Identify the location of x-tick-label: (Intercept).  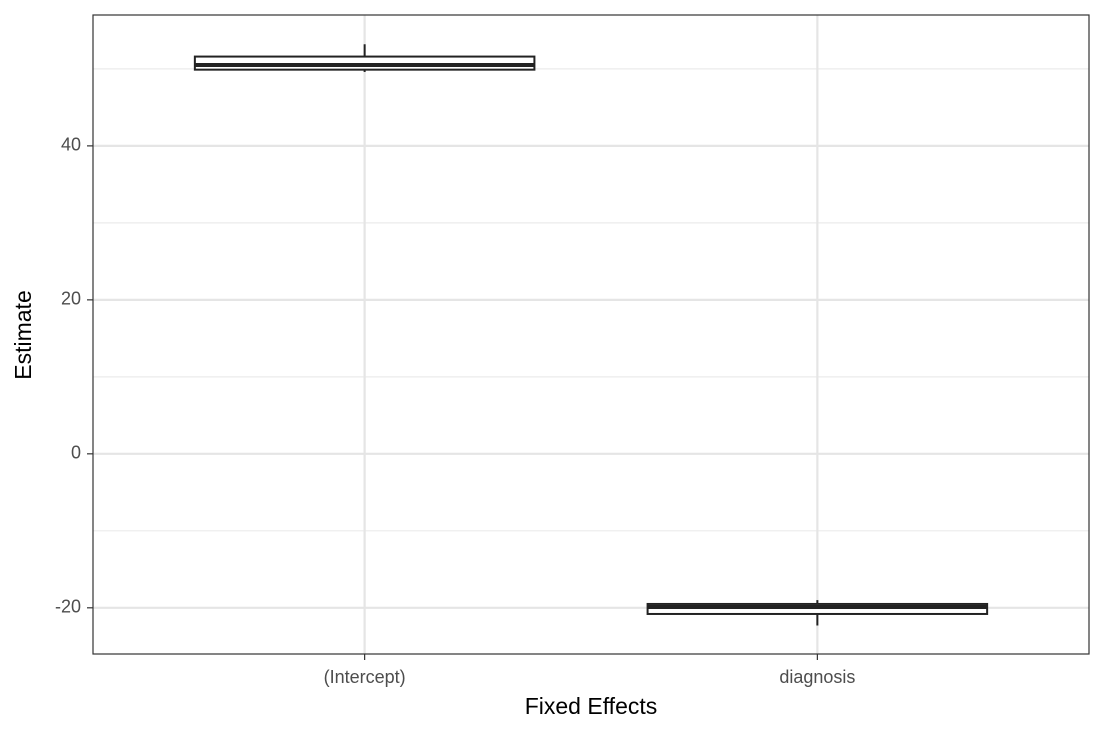
(365, 677).